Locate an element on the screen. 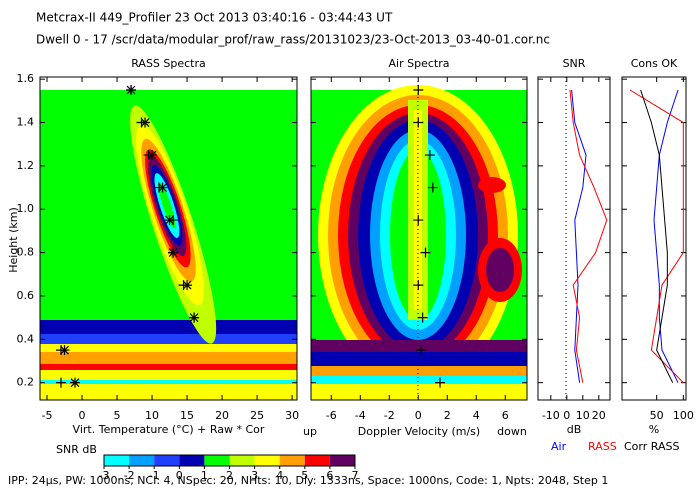 This screenshot has height=500, width=700. colorbar-tick-label: 2 is located at coordinates (229, 475).